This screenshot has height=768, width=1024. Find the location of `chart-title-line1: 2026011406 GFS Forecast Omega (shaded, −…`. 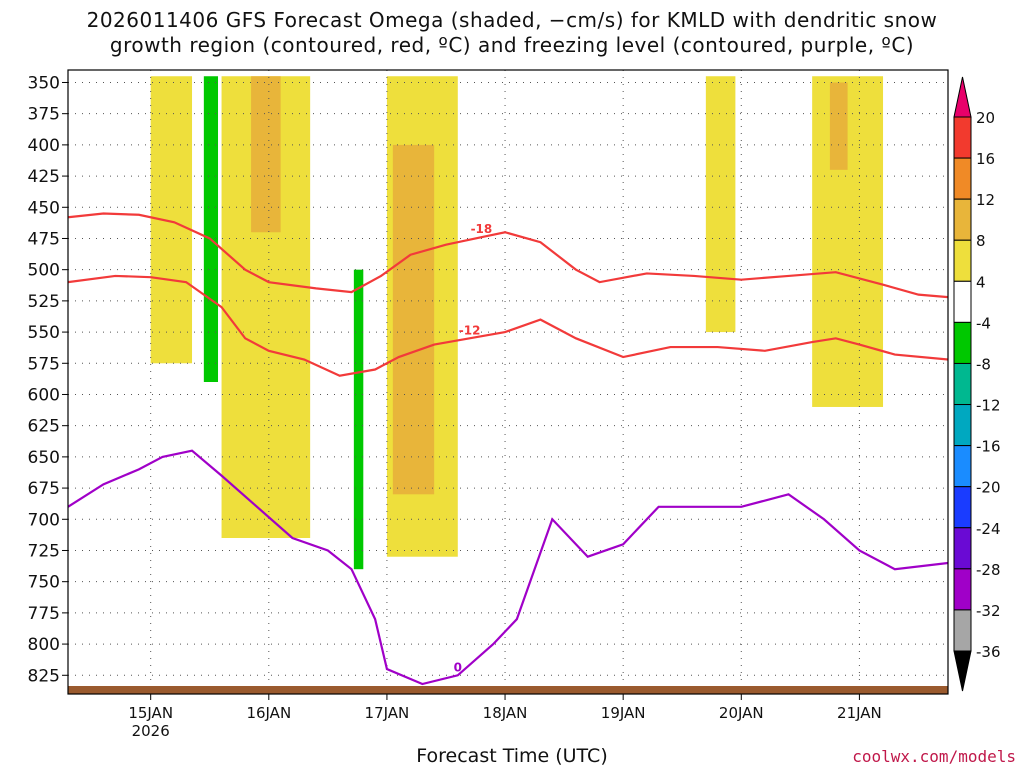

chart-title-line1: 2026011406 GFS Forecast Omega (shaded, −… is located at coordinates (512, 20).